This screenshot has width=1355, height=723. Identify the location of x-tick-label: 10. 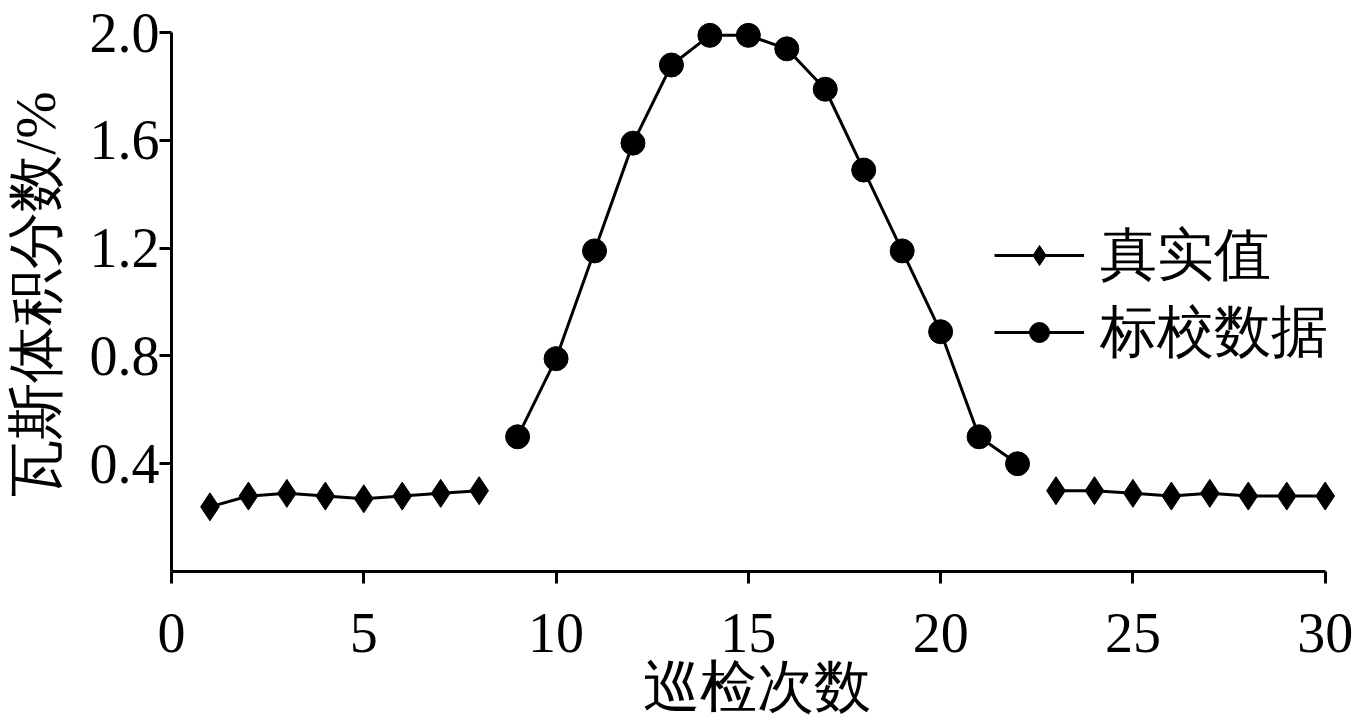
(556, 632).